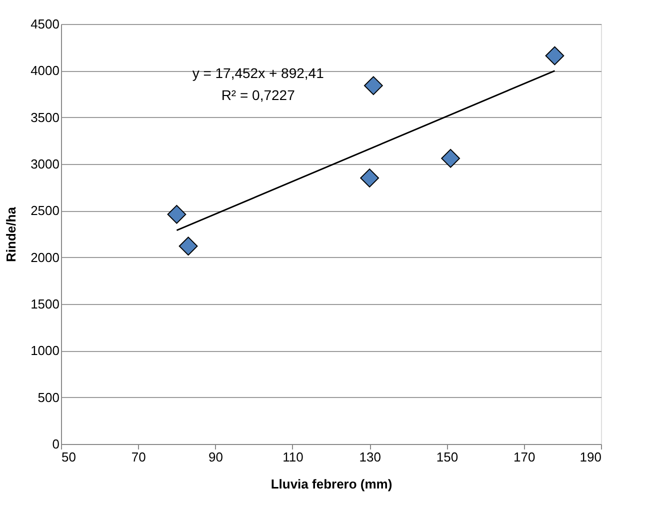 Image resolution: width=660 pixels, height=519 pixels. I want to click on annotation: y = 17,452x + 892,41, so click(258, 73).